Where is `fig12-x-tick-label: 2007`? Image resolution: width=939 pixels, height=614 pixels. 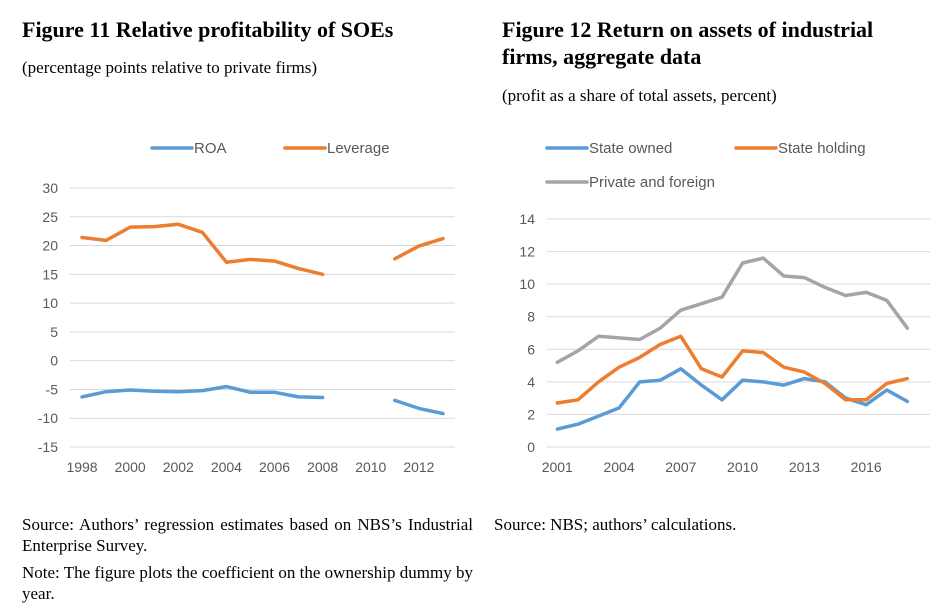 fig12-x-tick-label: 2007 is located at coordinates (680, 467).